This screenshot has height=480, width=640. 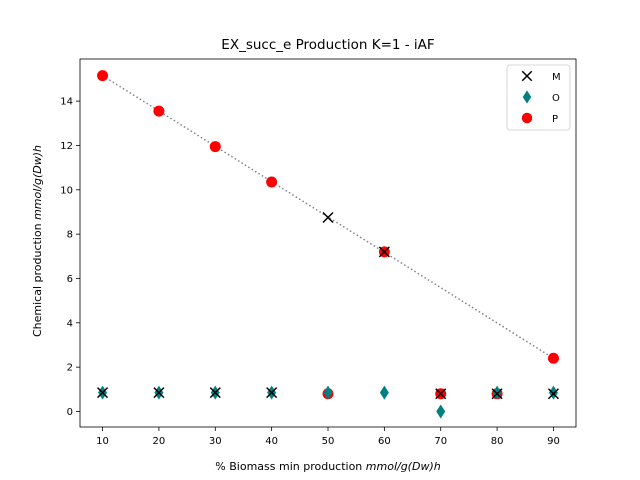 What do you see at coordinates (555, 119) in the screenshot?
I see `legend-label: P` at bounding box center [555, 119].